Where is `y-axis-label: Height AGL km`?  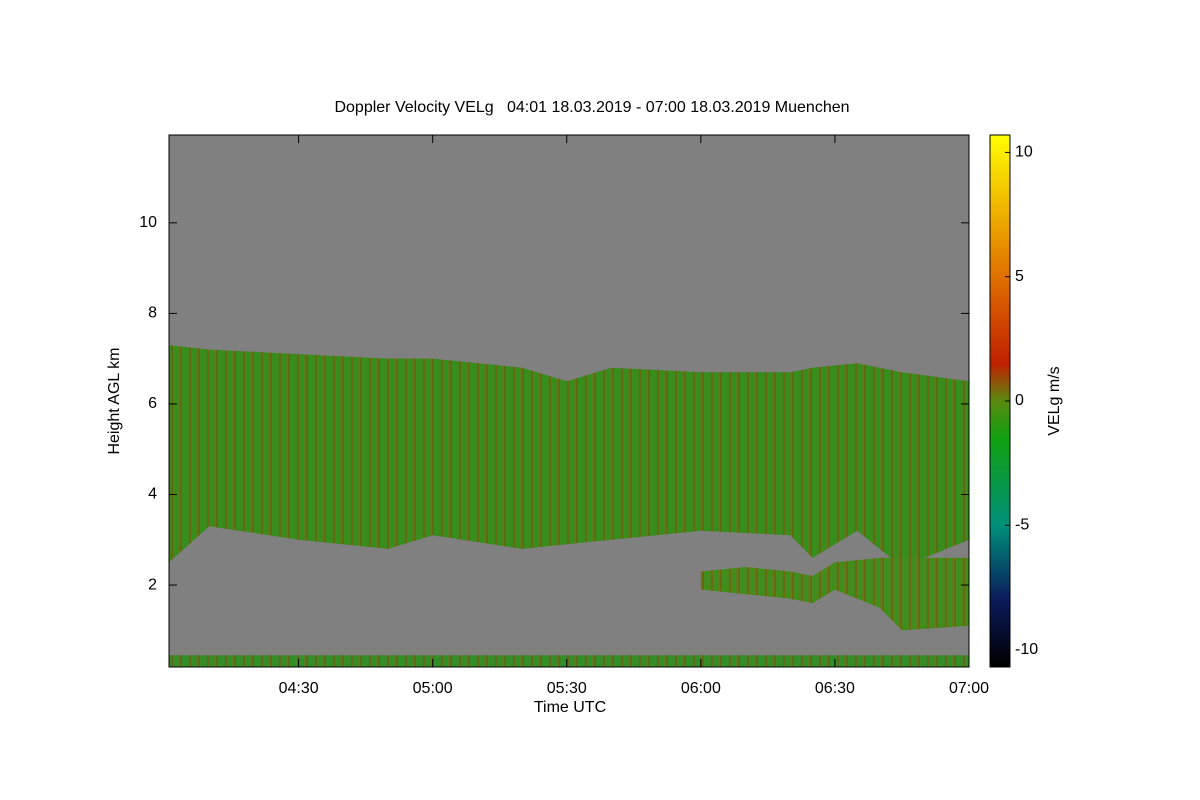 y-axis-label: Height AGL km is located at coordinates (114, 400).